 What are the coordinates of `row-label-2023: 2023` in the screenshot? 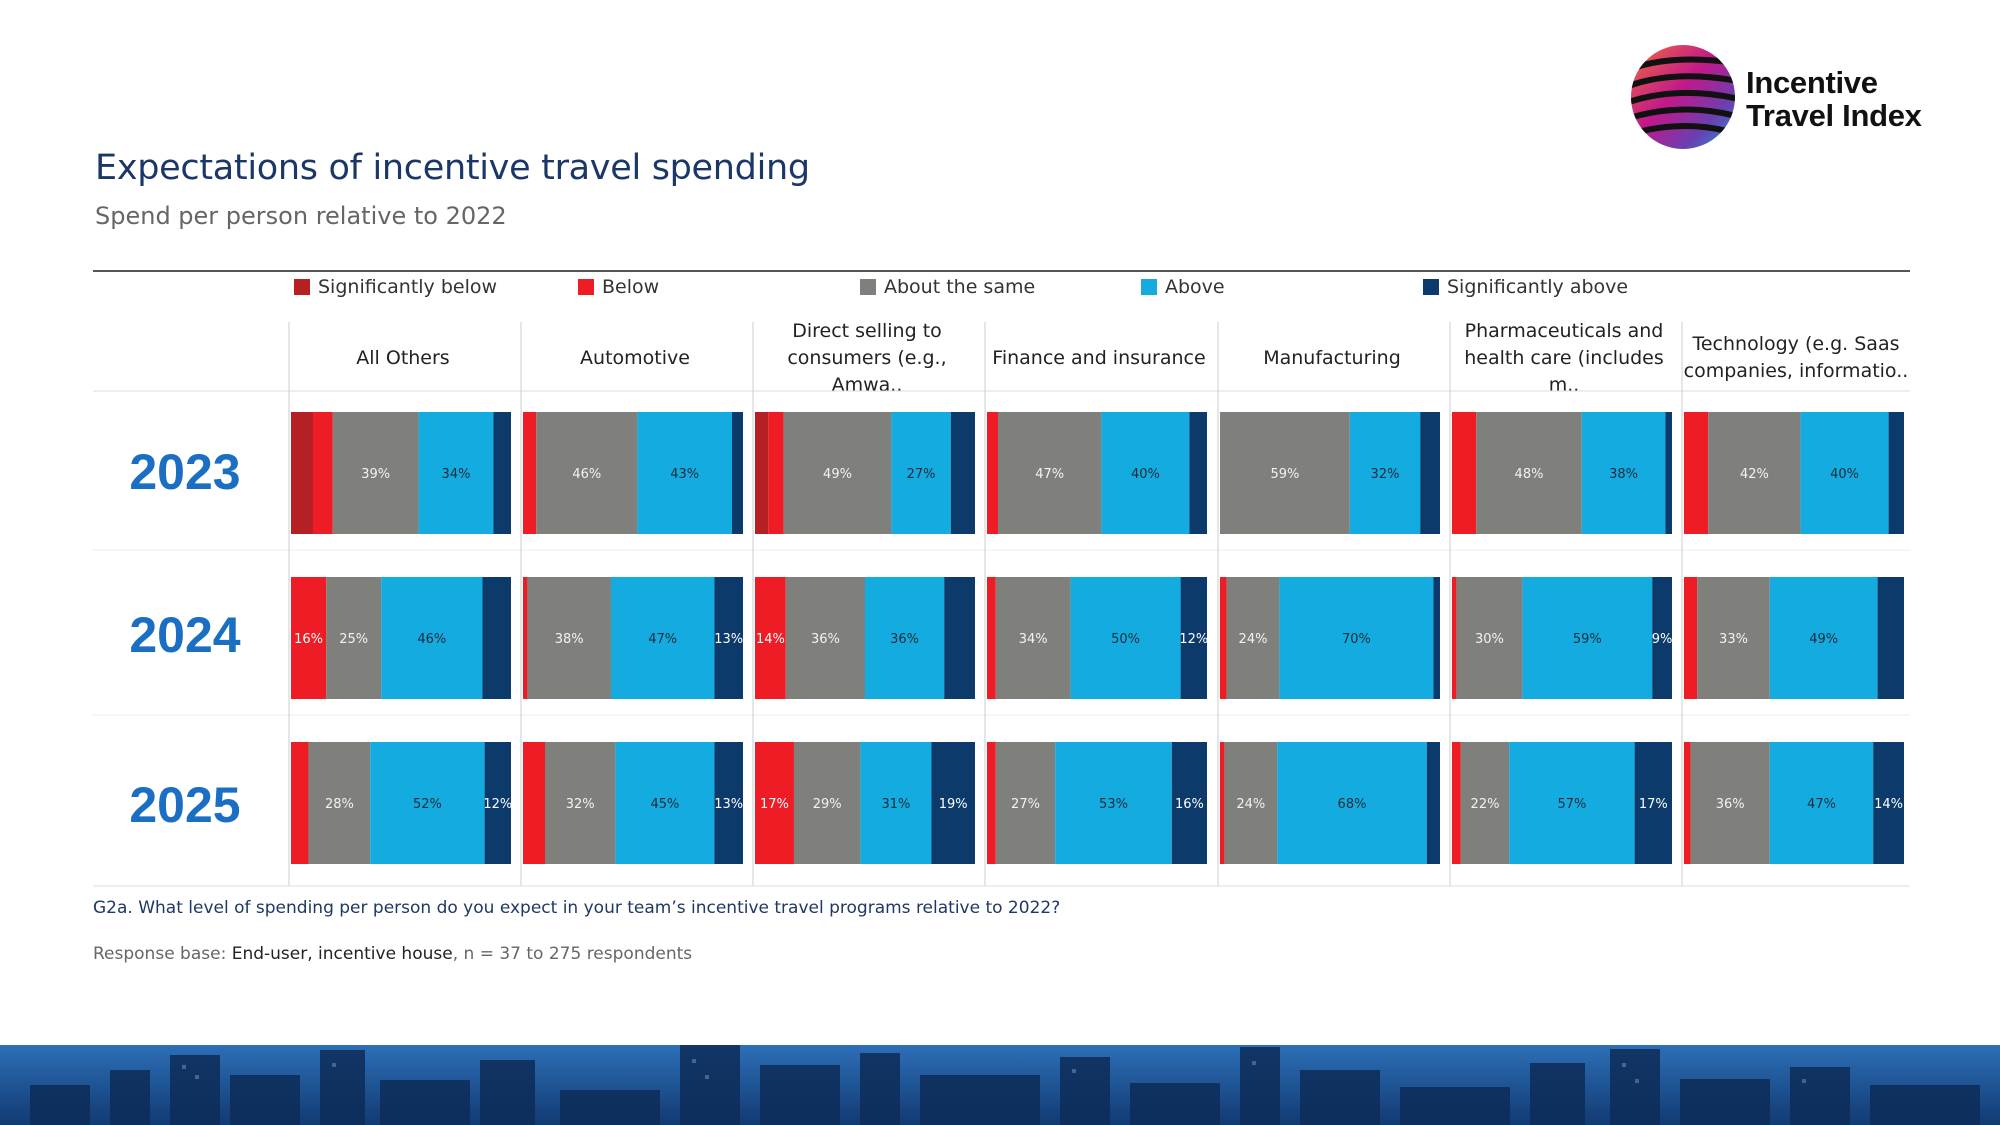 It's located at (185, 472).